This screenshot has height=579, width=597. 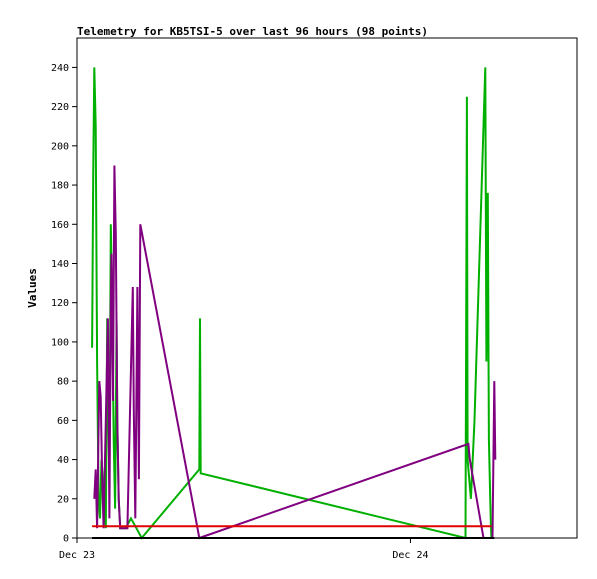 I want to click on y-axis-label: Values, so click(x=32, y=288).